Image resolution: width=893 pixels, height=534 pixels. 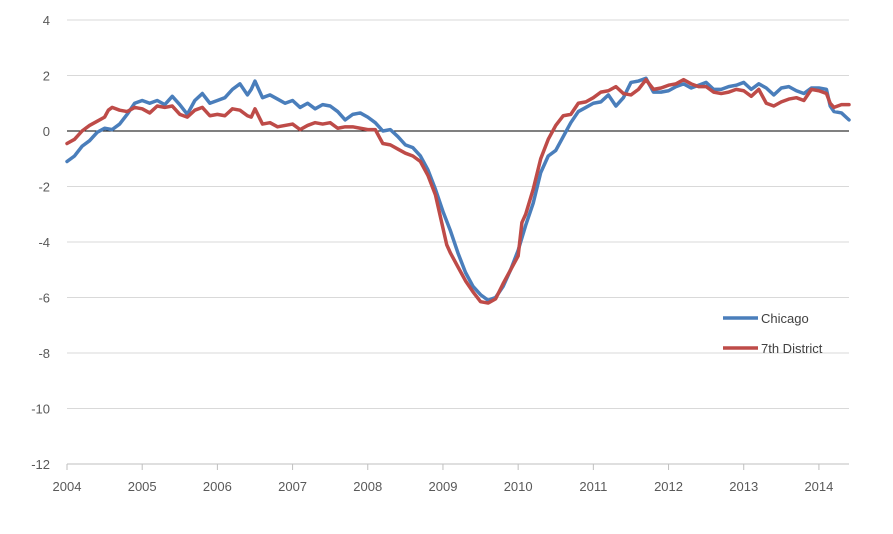 I want to click on y-tick-label: -2, so click(x=44, y=187).